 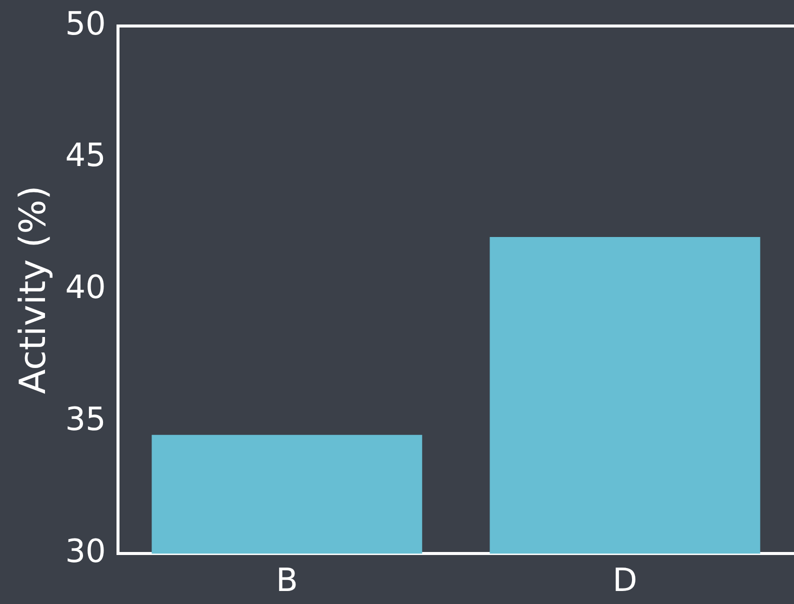 I want to click on y-tick-label: 40, so click(x=85, y=287).